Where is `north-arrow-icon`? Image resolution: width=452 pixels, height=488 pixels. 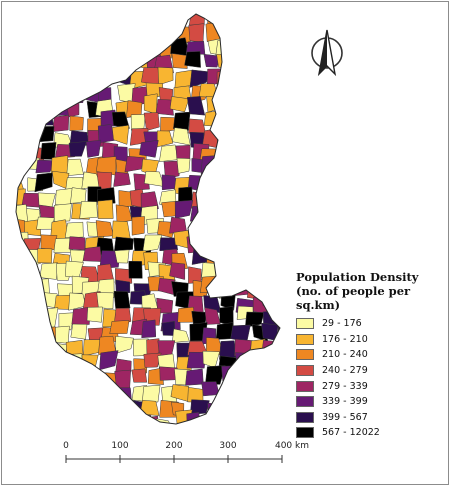
north-arrow-icon is located at coordinates (327, 53).